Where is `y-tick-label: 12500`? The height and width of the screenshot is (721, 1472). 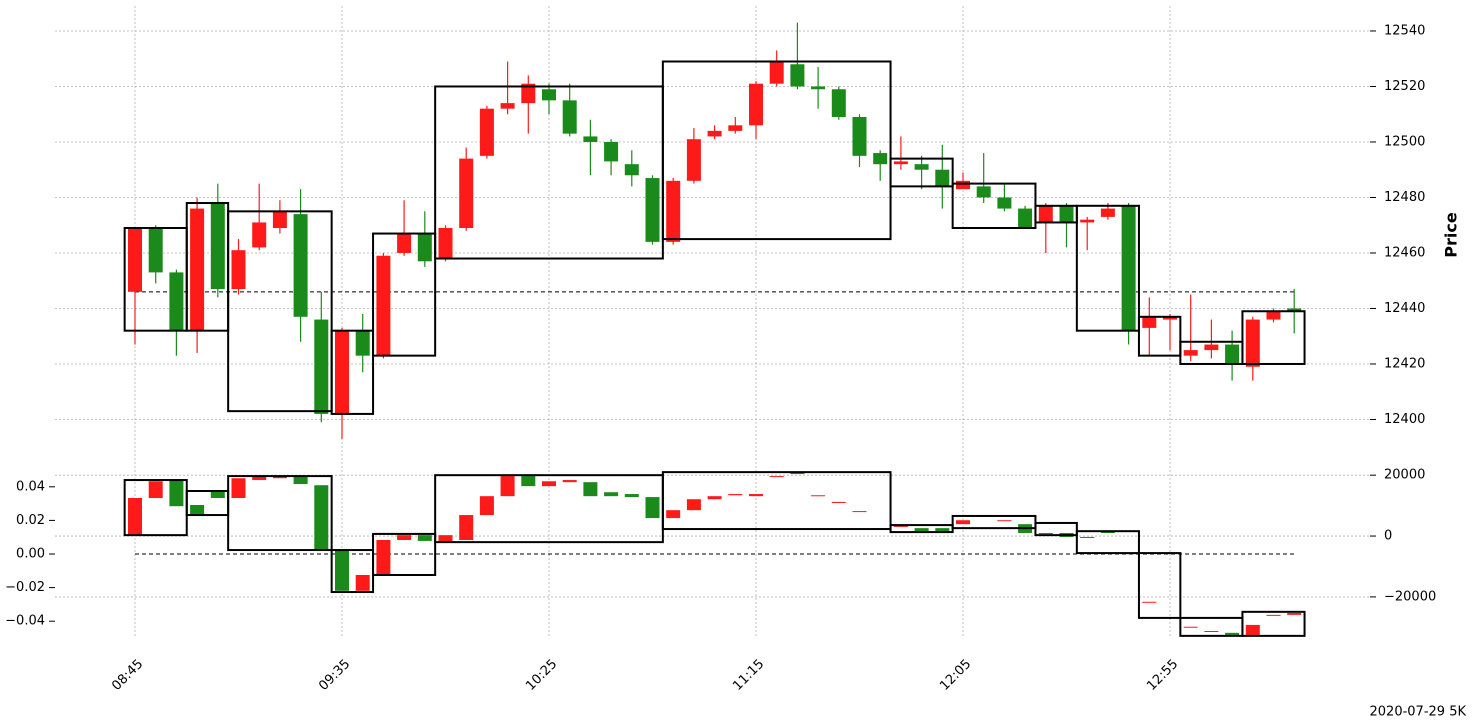
y-tick-label: 12500 is located at coordinates (1404, 141).